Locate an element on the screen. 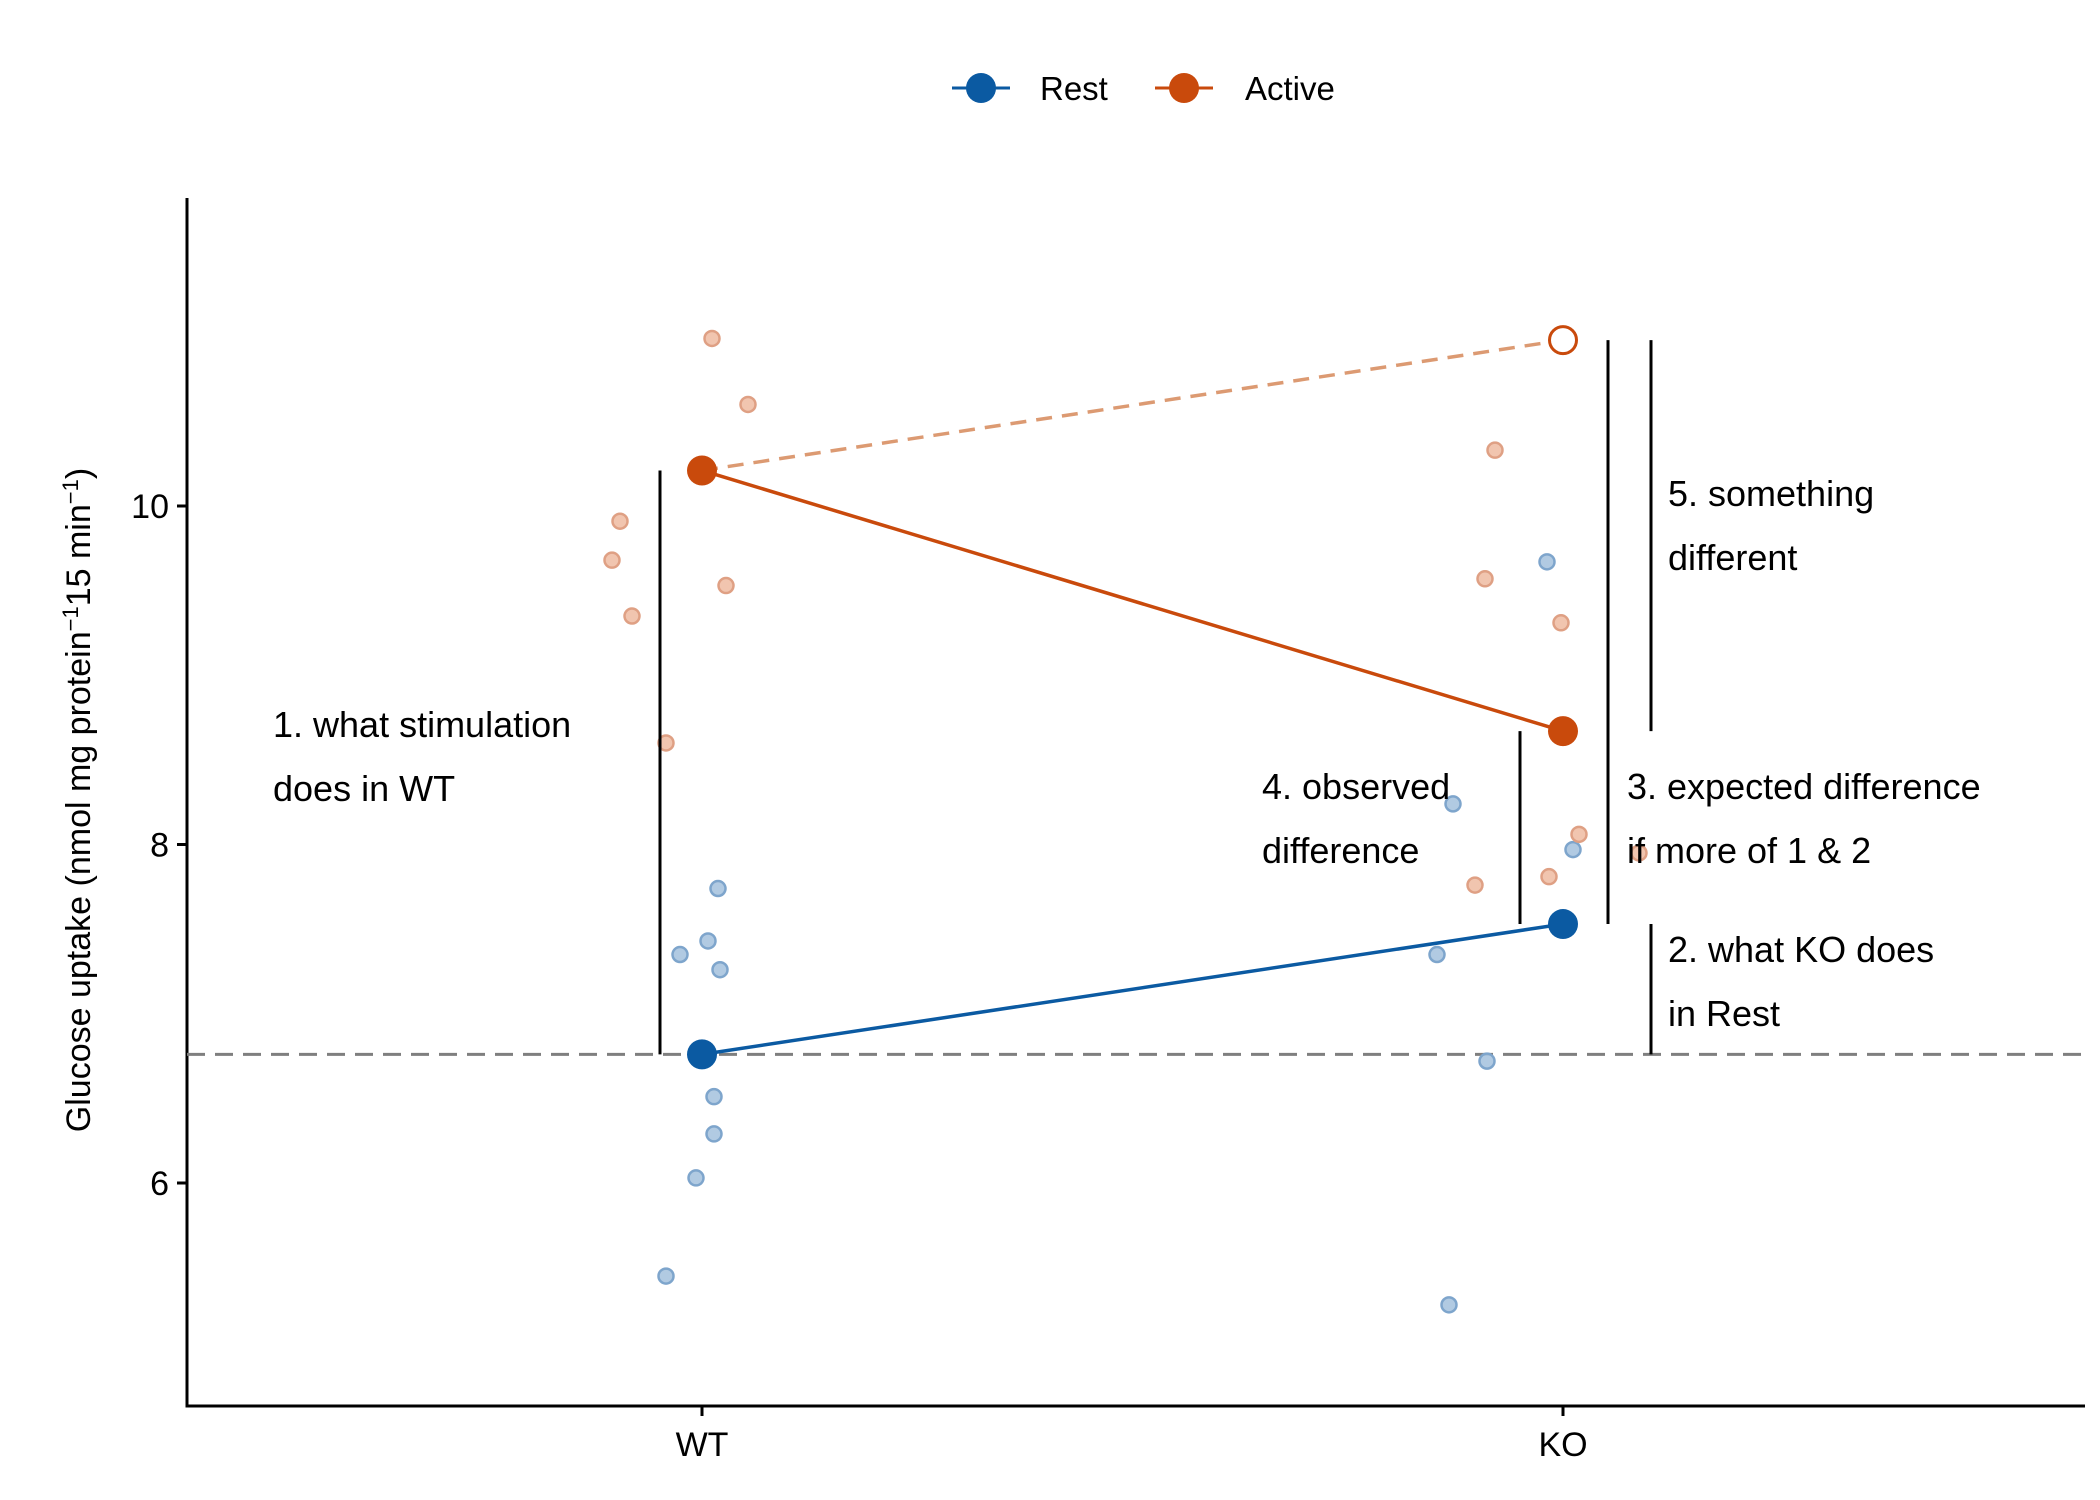 The width and height of the screenshot is (2100, 1500). legend-rest-marker is located at coordinates (981, 88).